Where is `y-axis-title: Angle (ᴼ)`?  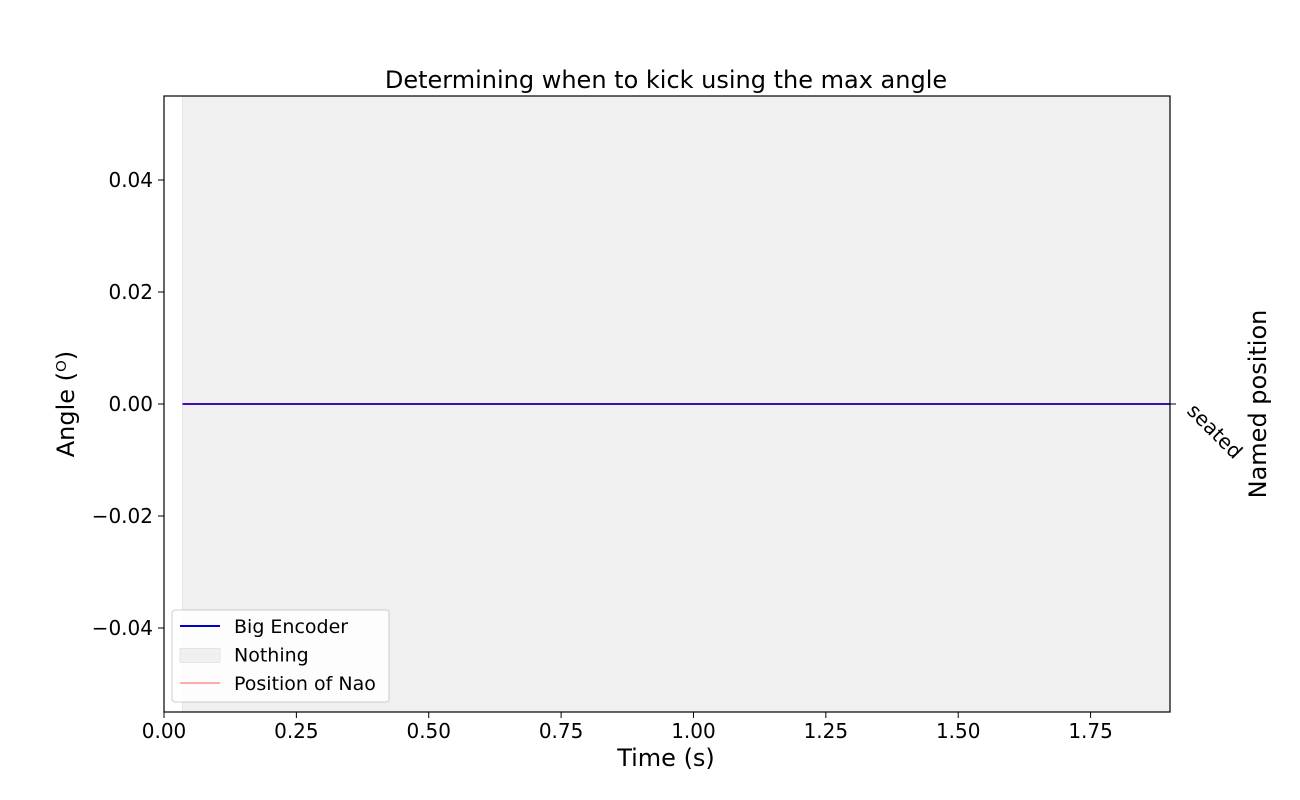 y-axis-title: Angle (ᴼ) is located at coordinates (66, 404).